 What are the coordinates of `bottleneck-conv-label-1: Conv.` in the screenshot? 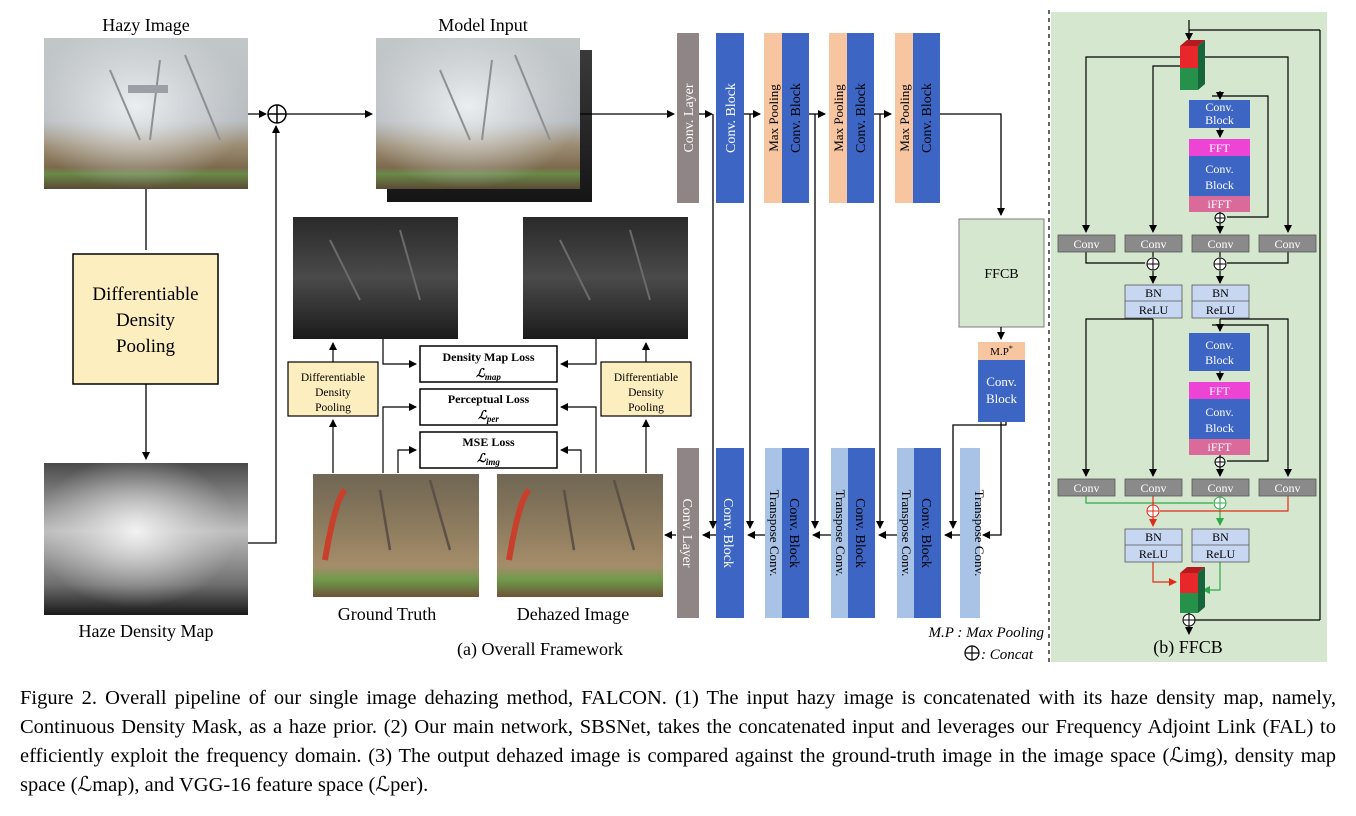 It's located at (1001, 381).